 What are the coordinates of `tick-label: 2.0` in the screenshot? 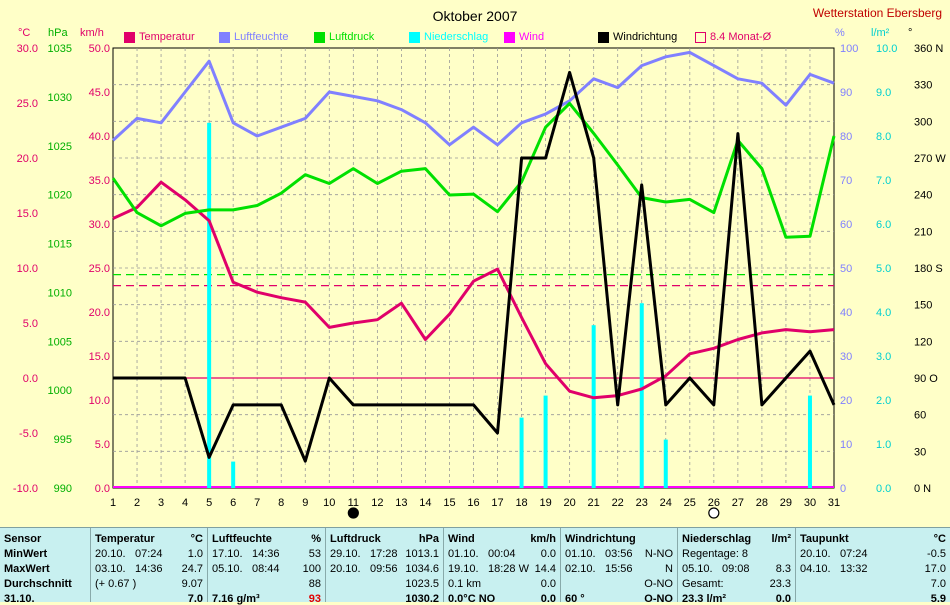 It's located at (883, 401).